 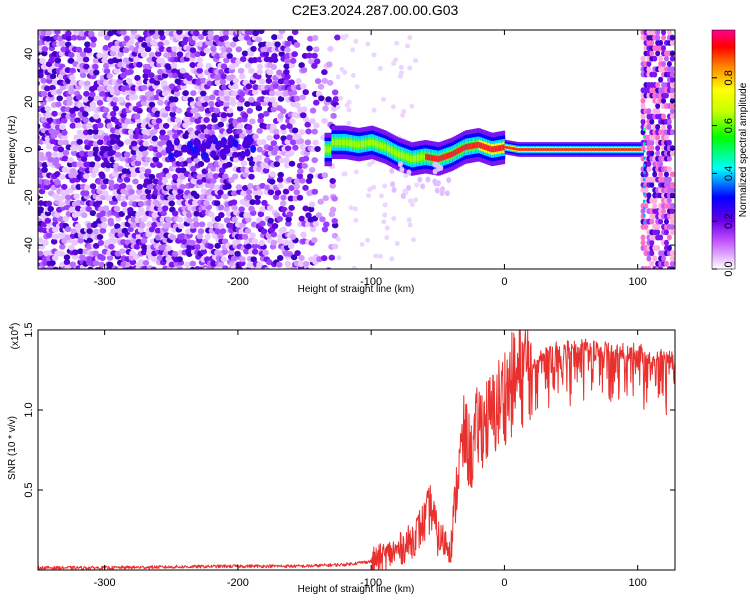 I want to click on snr-x-tick-label: 100, so click(x=638, y=583).